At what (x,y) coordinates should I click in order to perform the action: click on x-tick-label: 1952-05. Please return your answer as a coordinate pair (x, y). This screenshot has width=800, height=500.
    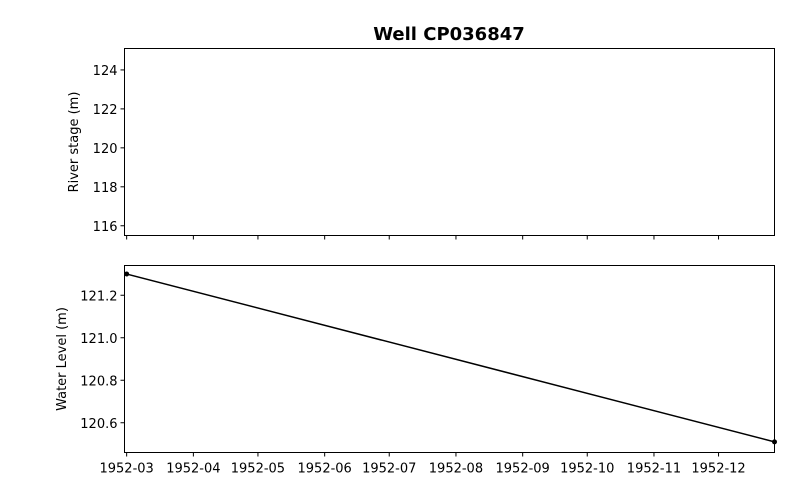
    Looking at the image, I should click on (258, 469).